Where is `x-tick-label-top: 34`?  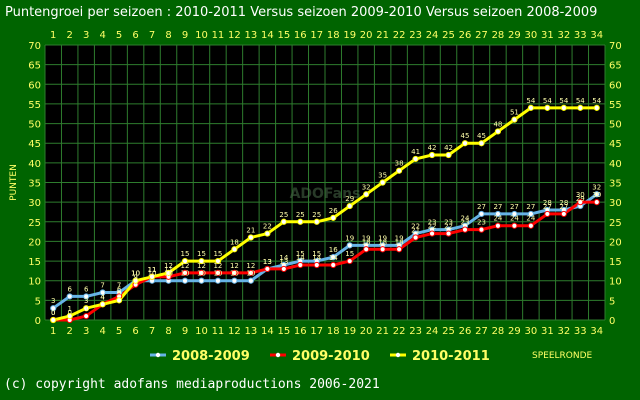
x-tick-label-top: 34 is located at coordinates (596, 35).